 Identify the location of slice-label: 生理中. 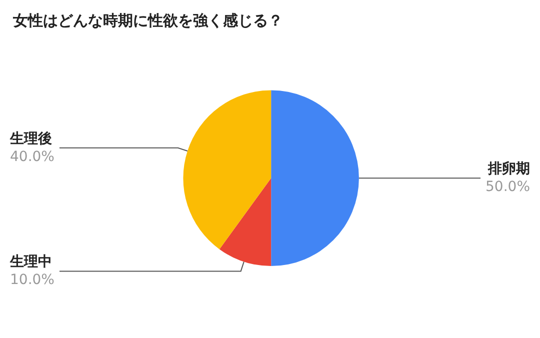
(30, 262).